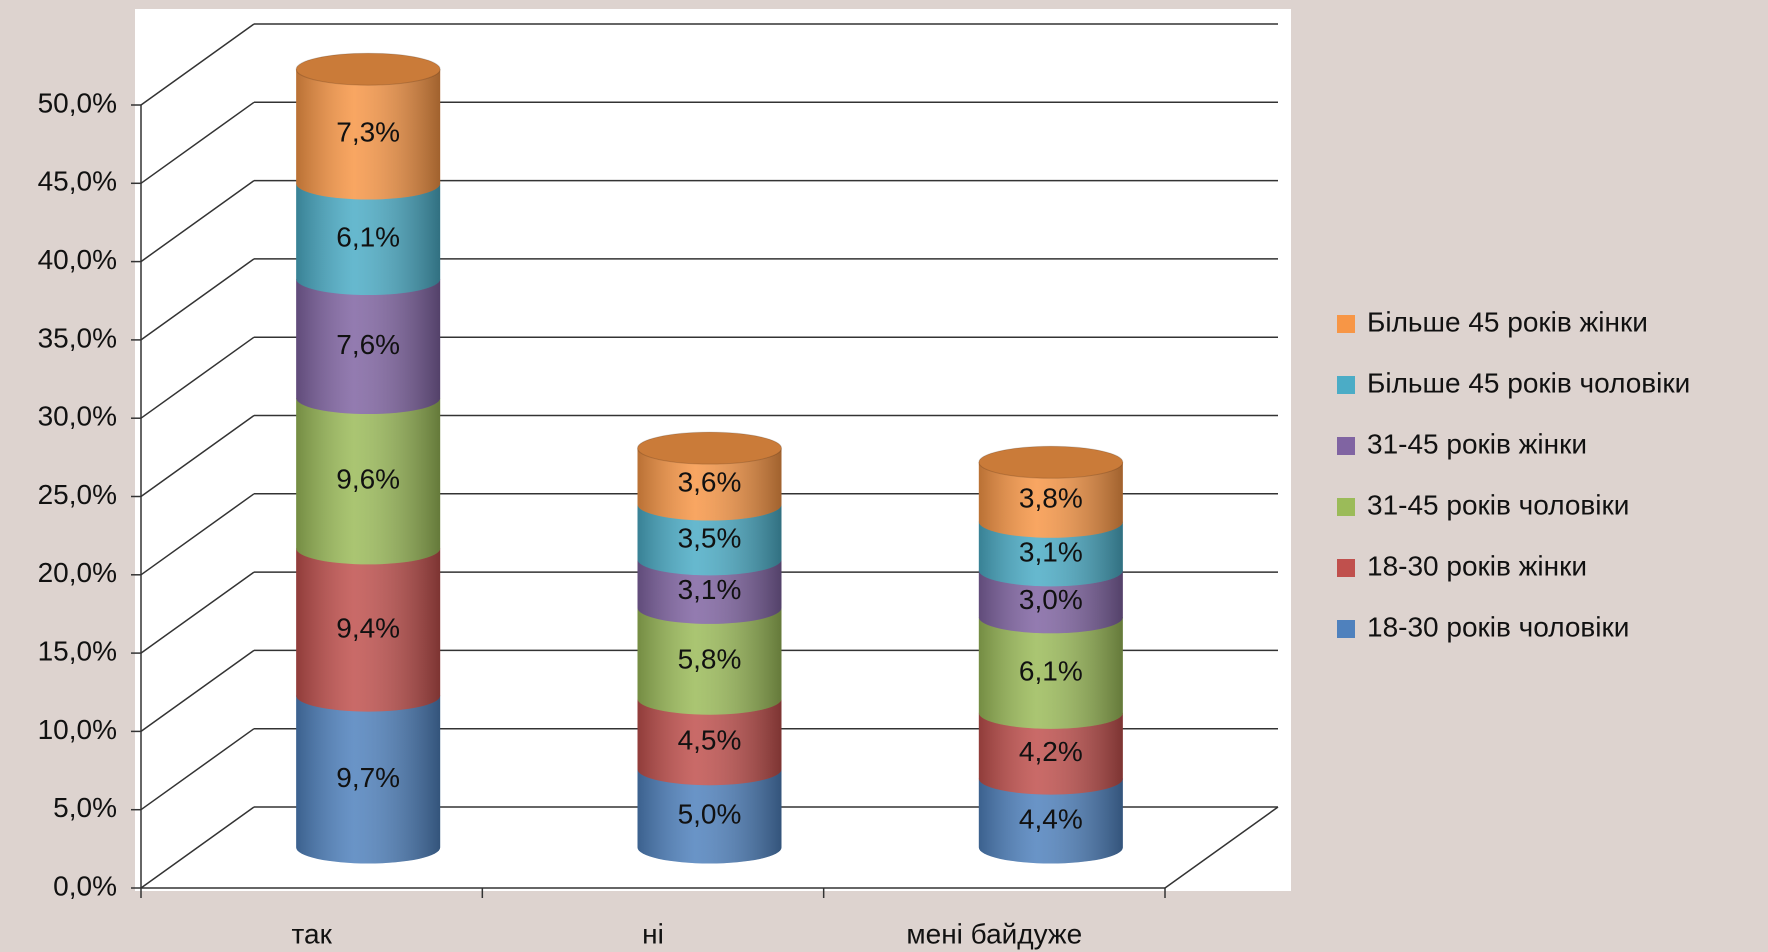 The image size is (1768, 952). Describe the element at coordinates (1498, 626) in the screenshot. I see `legend-label: 18-30 років чоловіки` at that location.